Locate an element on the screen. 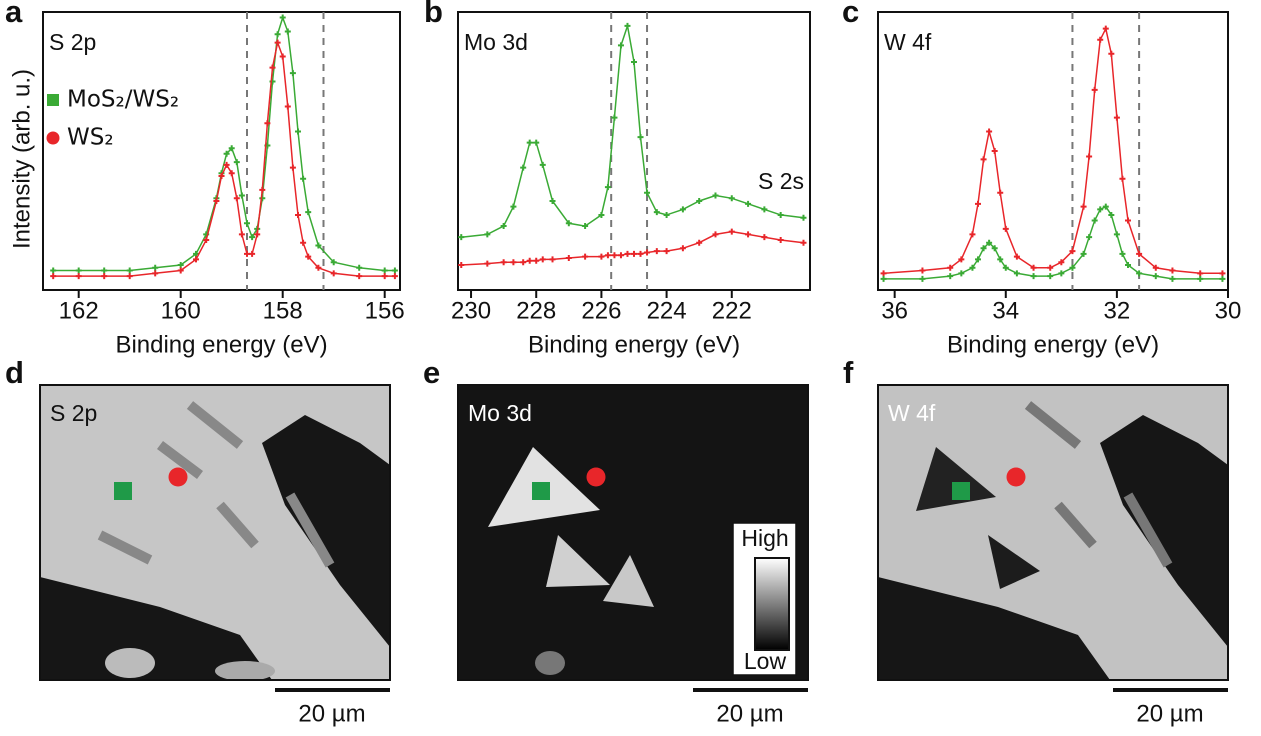 This screenshot has width=1261, height=736. x-tick-label: 230 is located at coordinates (471, 310).